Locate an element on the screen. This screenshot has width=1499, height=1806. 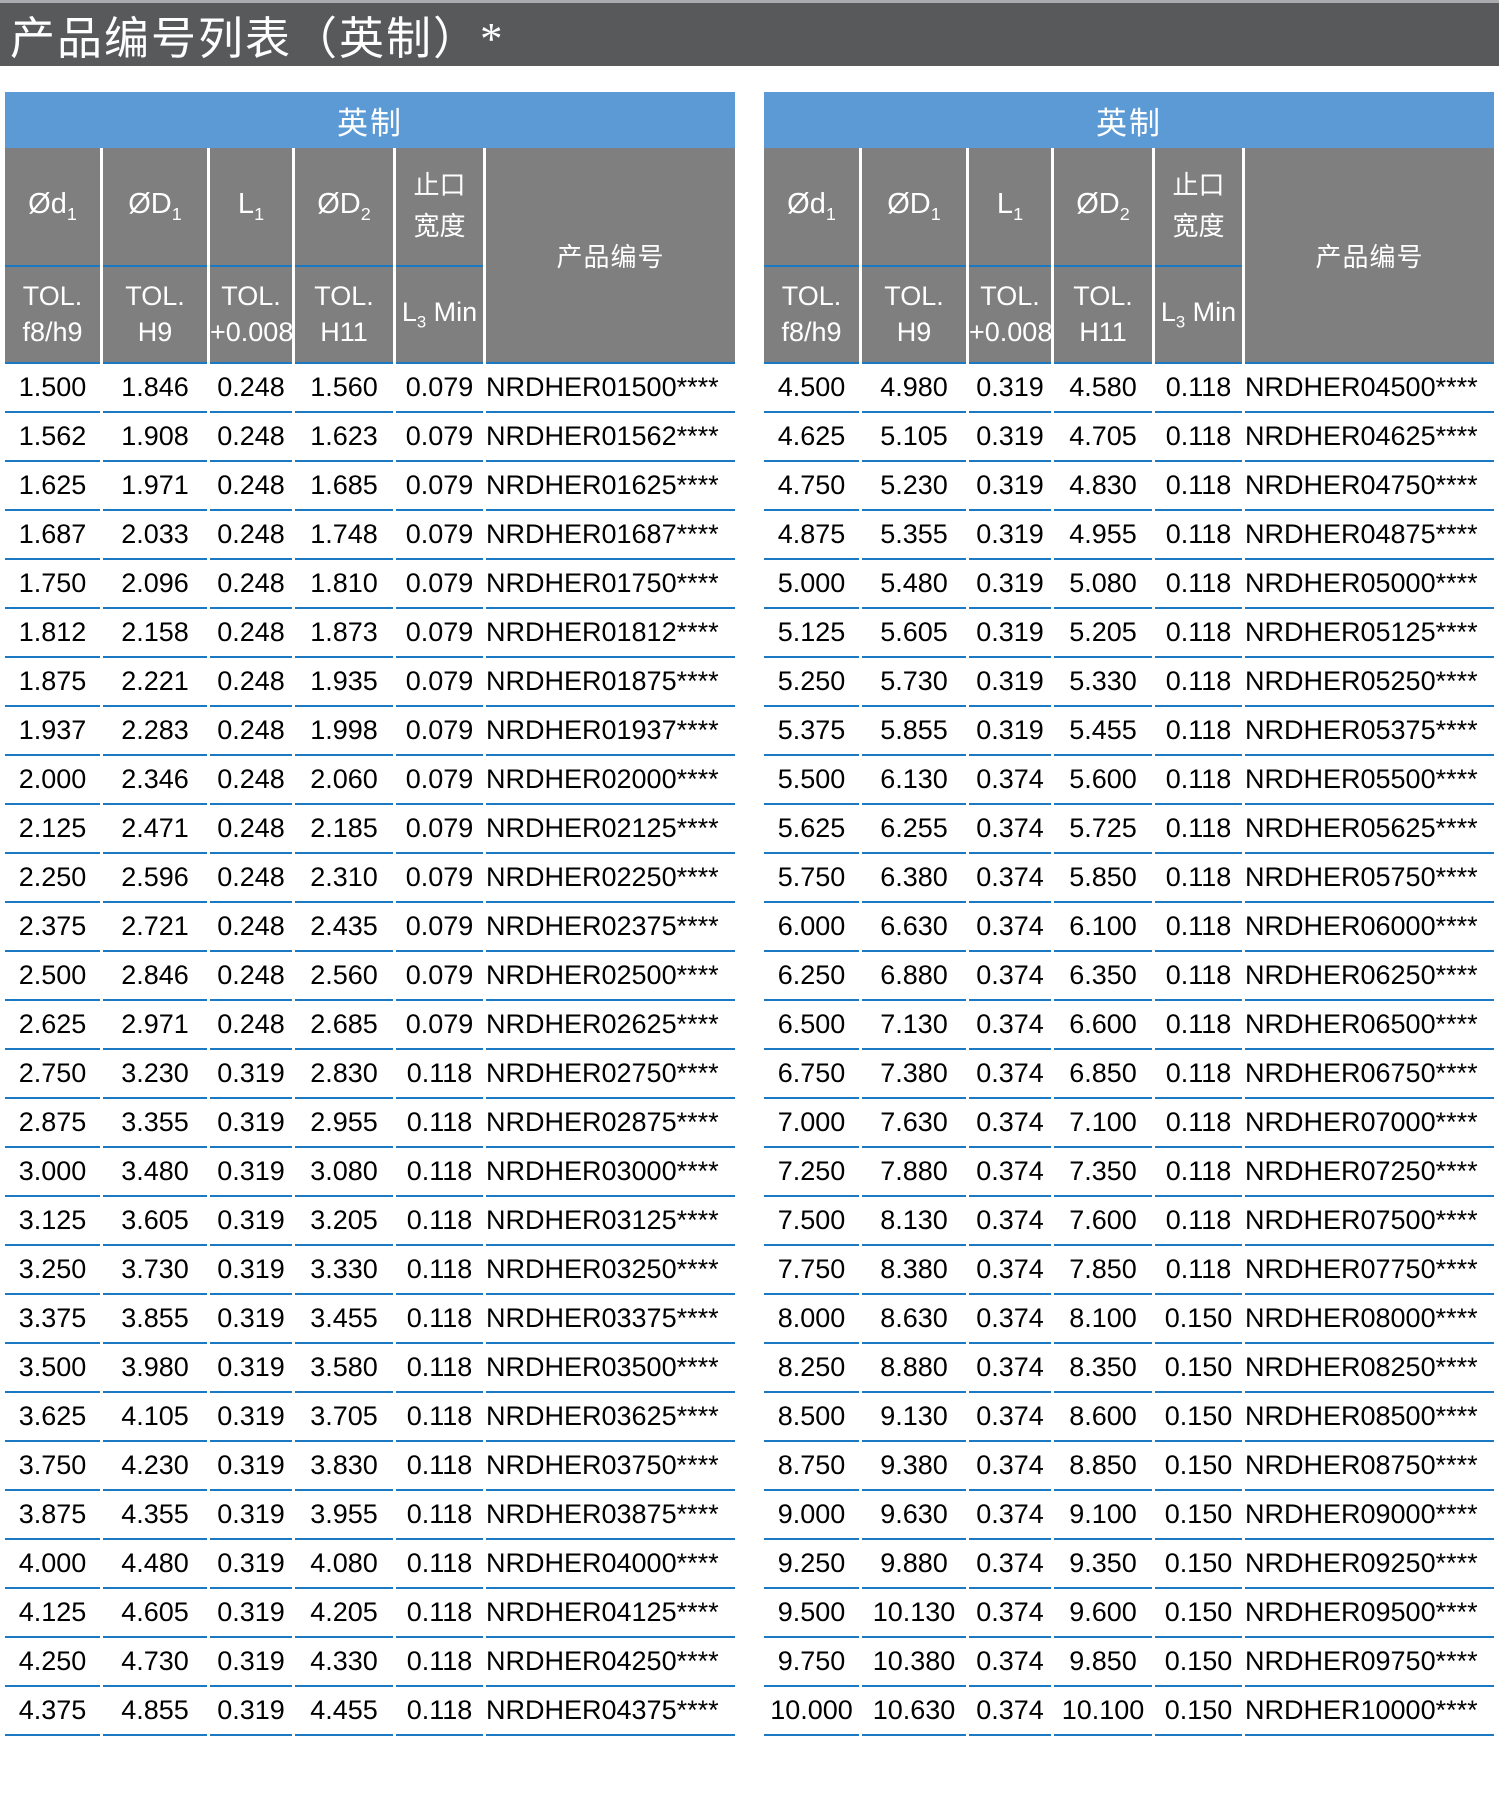
table-row: 5.625 6.255 0.374 5.725 0.118 NRDHER05625**** is located at coordinates (1129, 829).